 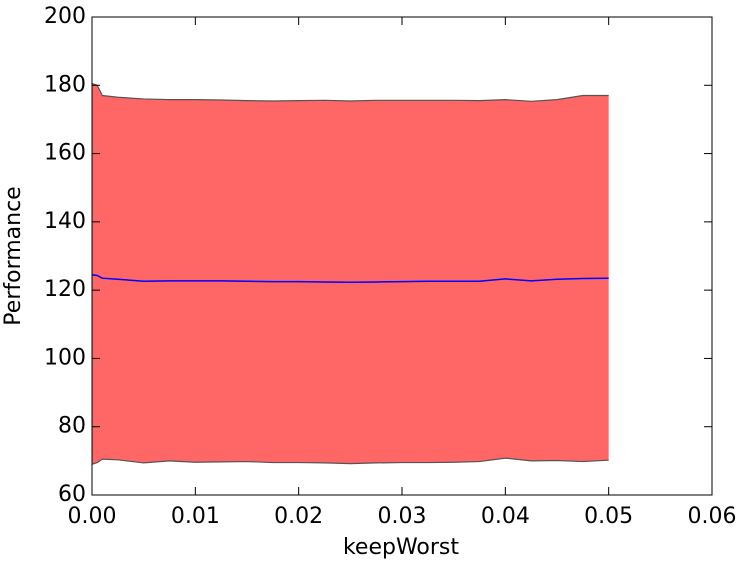 I want to click on y-tick-label: 160, so click(x=65, y=153).